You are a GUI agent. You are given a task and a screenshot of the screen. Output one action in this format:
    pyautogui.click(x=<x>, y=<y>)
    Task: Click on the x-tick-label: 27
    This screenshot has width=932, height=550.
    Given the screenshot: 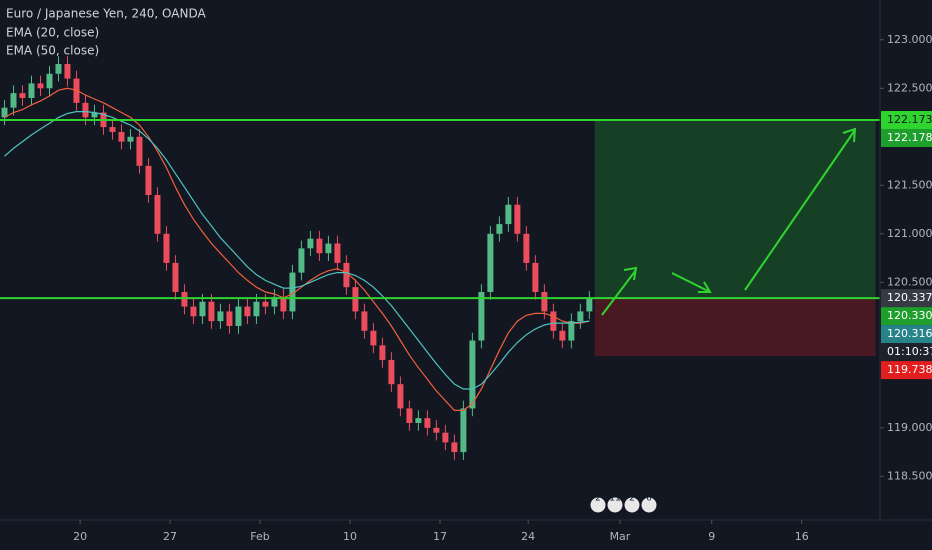 What is the action you would take?
    pyautogui.click(x=170, y=536)
    